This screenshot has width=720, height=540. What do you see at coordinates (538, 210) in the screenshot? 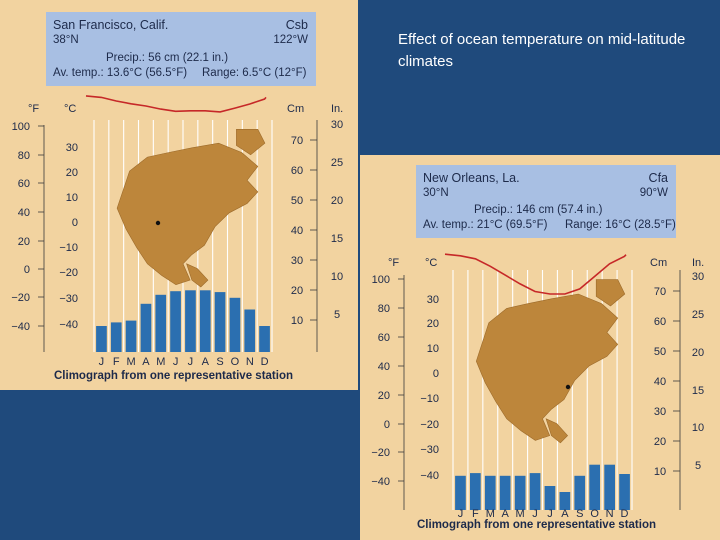
I see `precipitation-label: Precip.: 146 cm (57.4 in.)` at bounding box center [538, 210].